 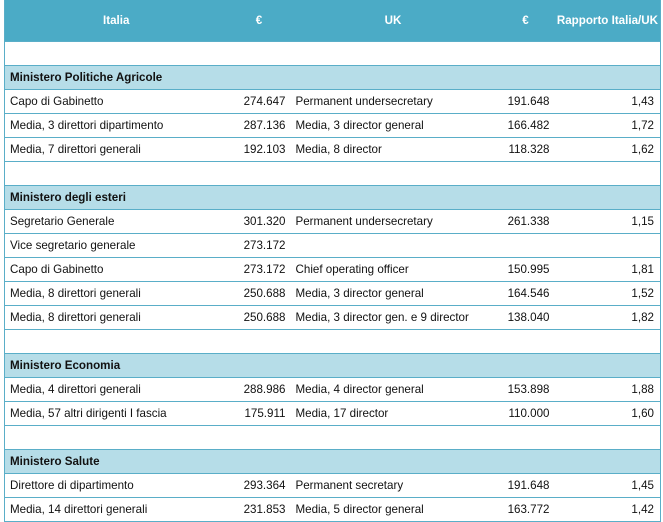 What do you see at coordinates (608, 125) in the screenshot?
I see `cell: 1,72` at bounding box center [608, 125].